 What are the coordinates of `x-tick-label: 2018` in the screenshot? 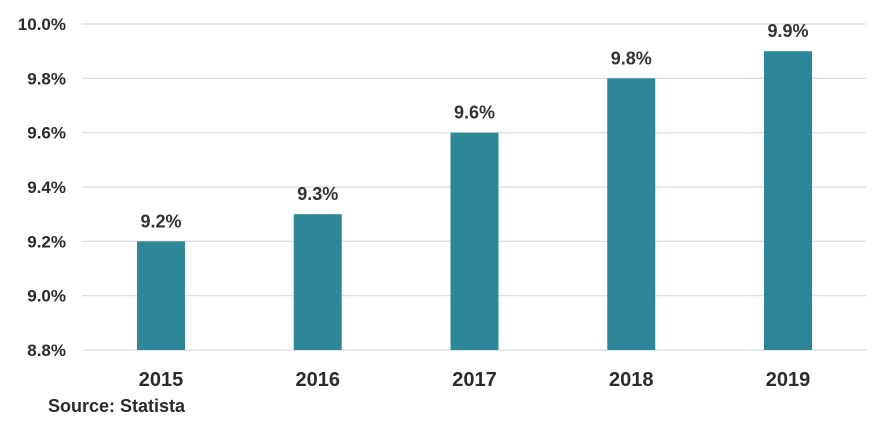 It's located at (631, 380).